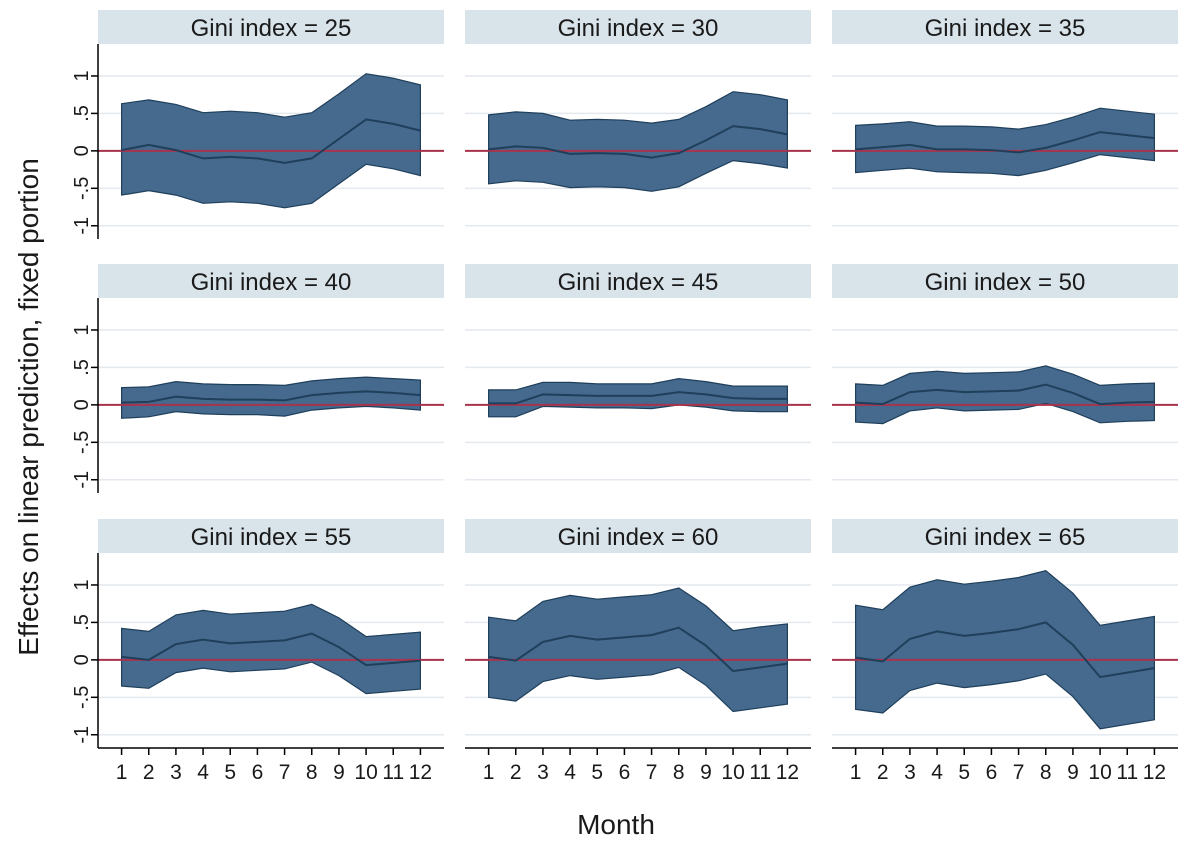 The width and height of the screenshot is (1186, 848). I want to click on panel-2: Gini index = 30, so click(638, 118).